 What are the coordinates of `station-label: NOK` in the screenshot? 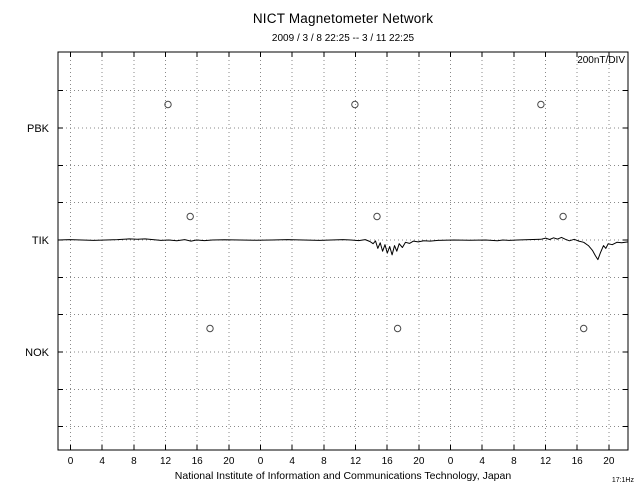 It's located at (37, 353).